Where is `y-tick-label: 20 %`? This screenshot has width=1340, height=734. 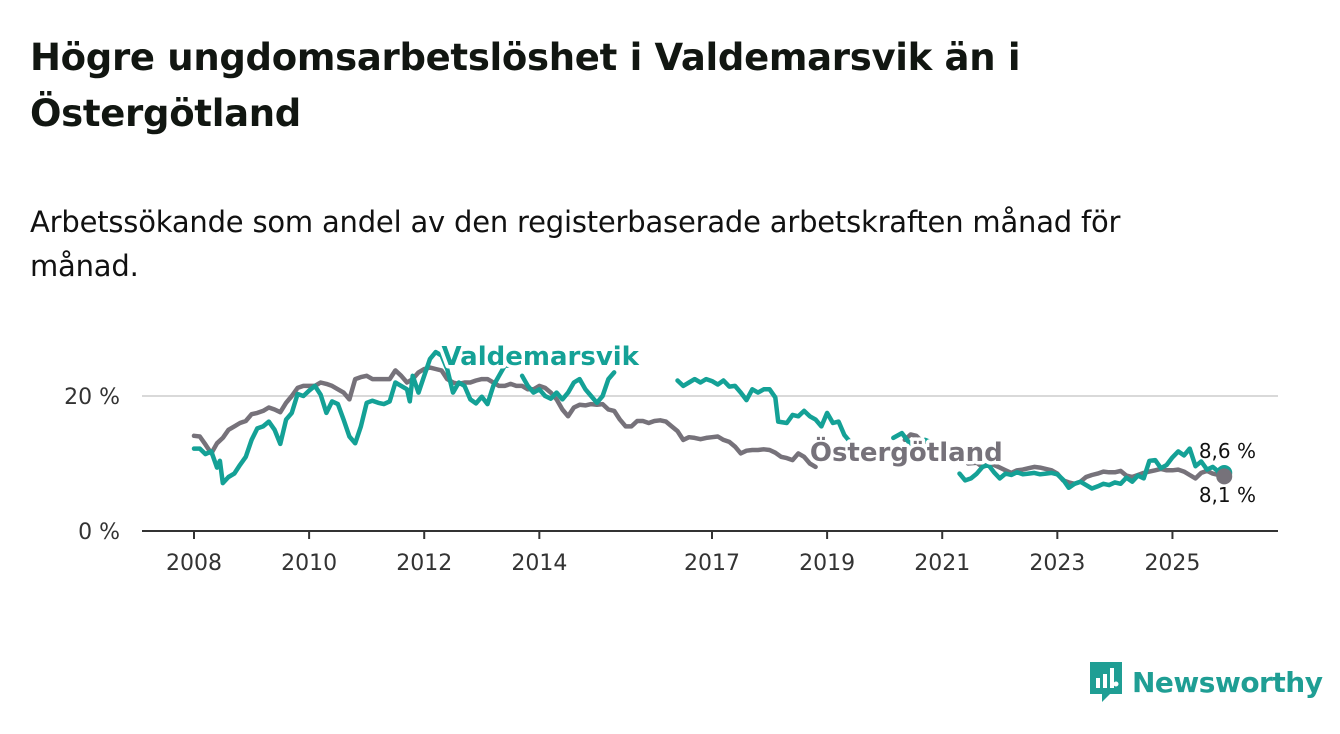
y-tick-label: 20 % is located at coordinates (92, 397).